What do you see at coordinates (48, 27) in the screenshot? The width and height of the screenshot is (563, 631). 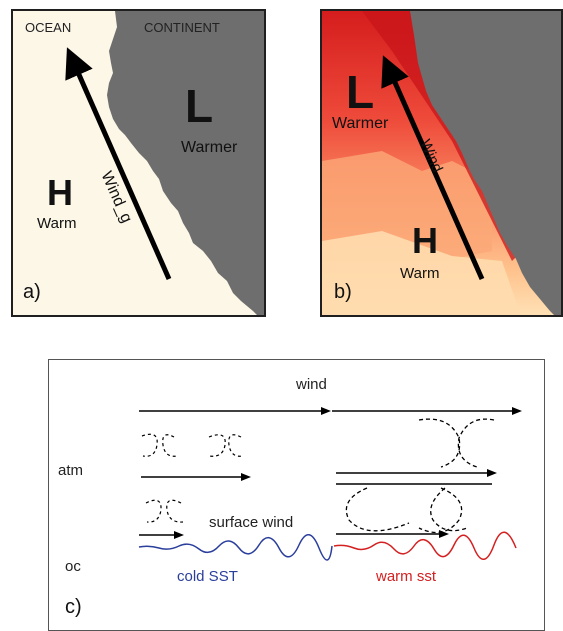 I see `ocean-label: OCEAN` at bounding box center [48, 27].